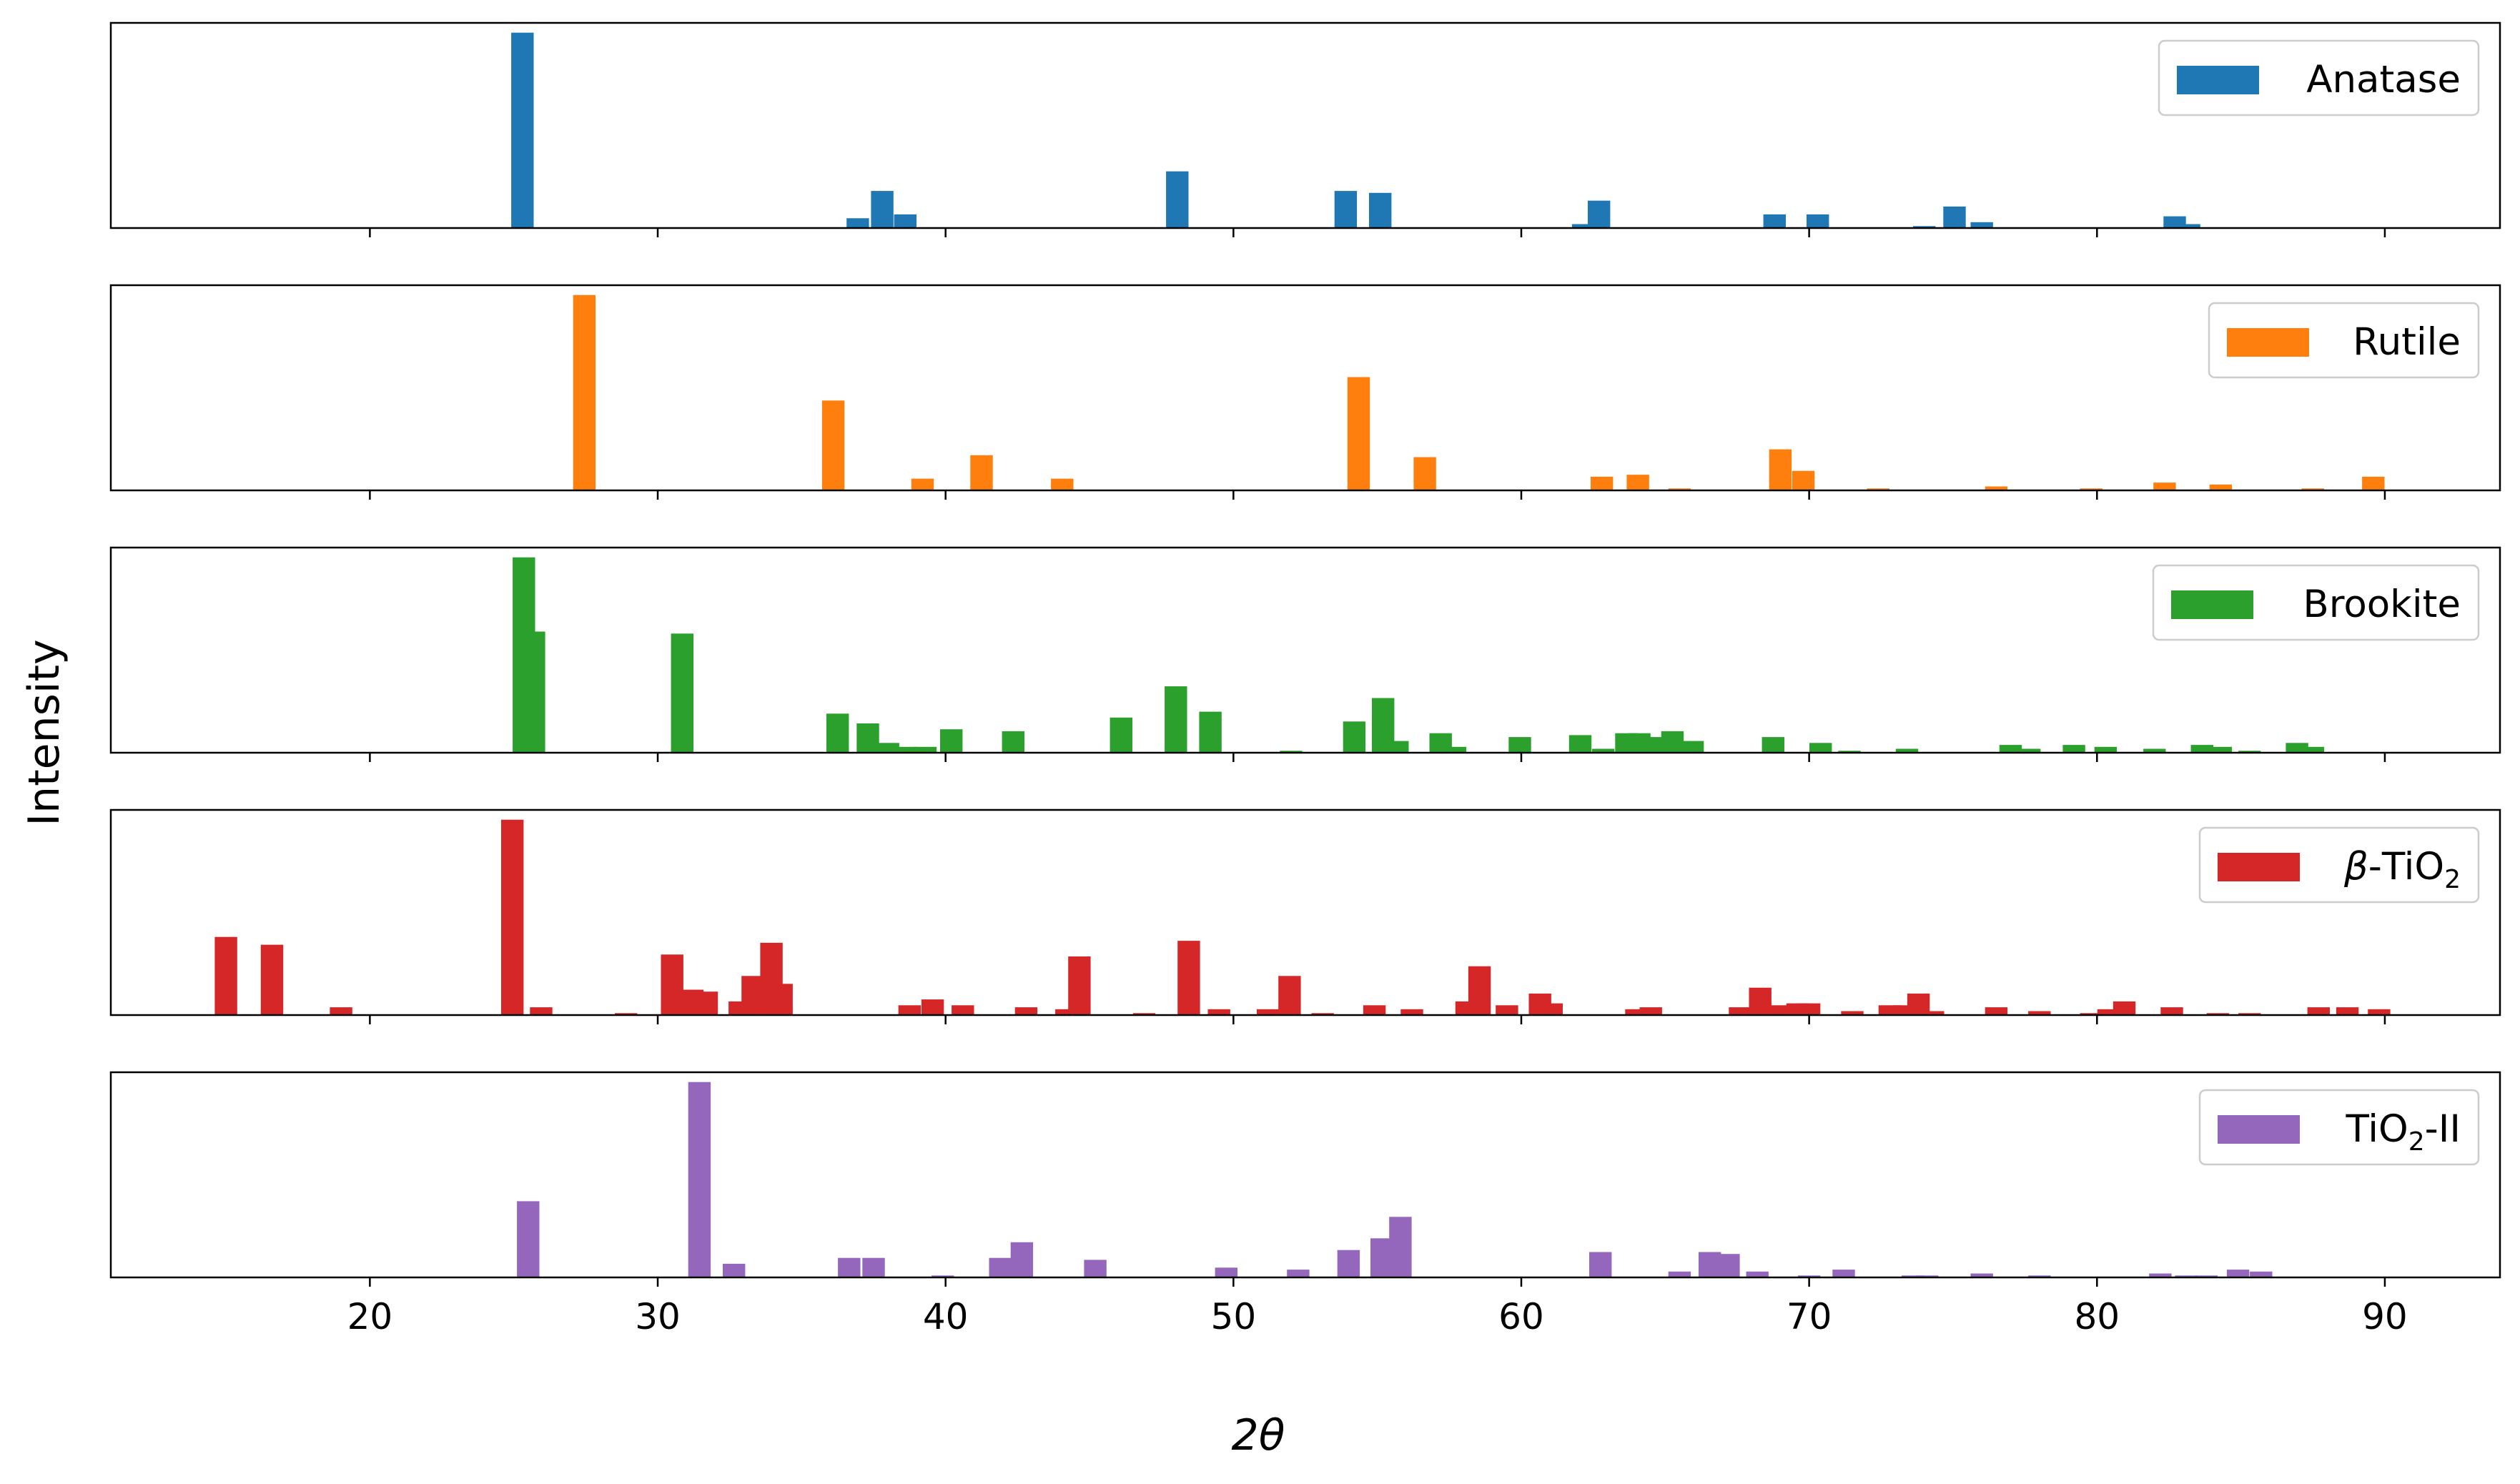 The height and width of the screenshot is (1484, 2520). Describe the element at coordinates (2319, 78) in the screenshot. I see `legend: Anatase` at that location.